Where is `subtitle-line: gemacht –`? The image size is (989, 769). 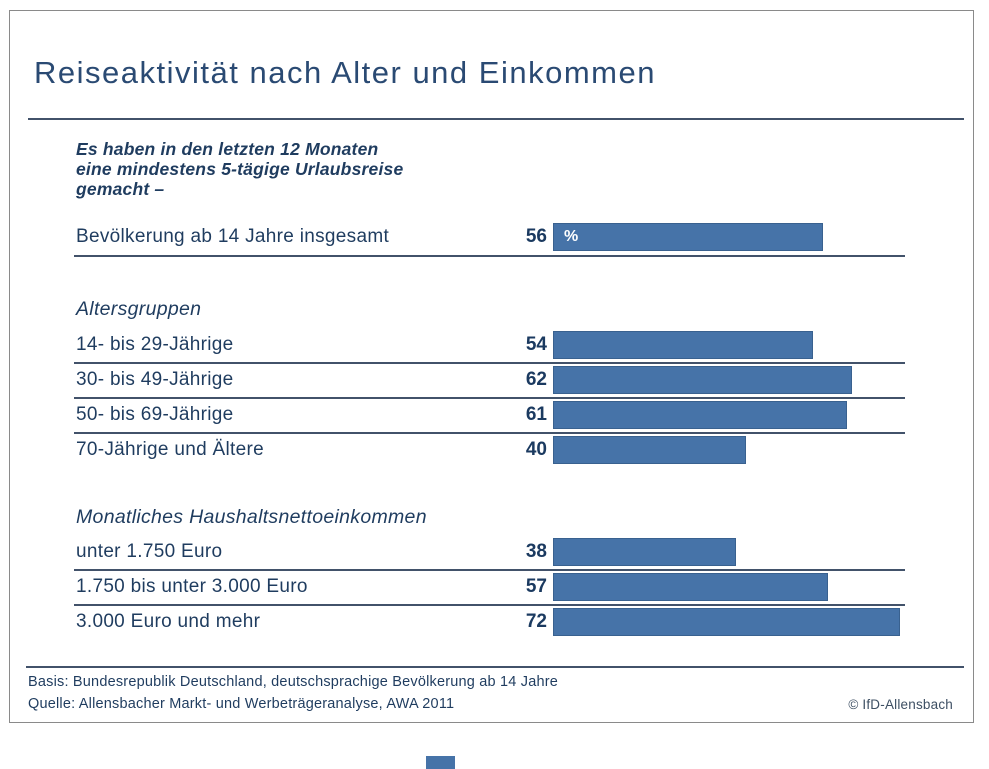
subtitle-line: gemacht – is located at coordinates (120, 189).